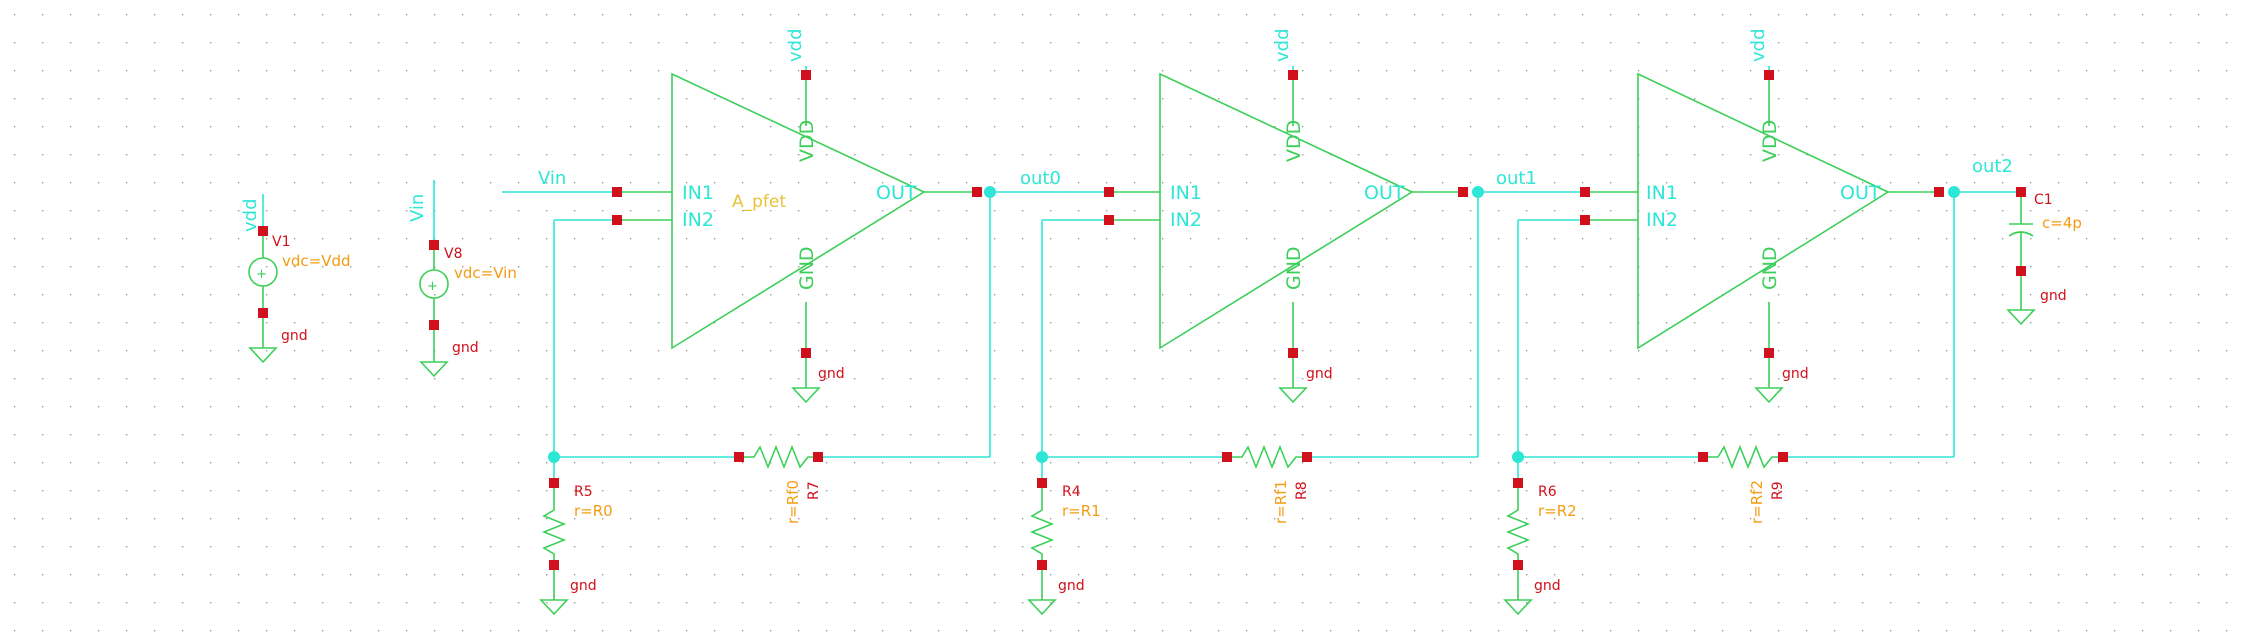 Image resolution: width=2246 pixels, height=644 pixels. I want to click on stage-2-rin-pin-top, so click(1042, 483).